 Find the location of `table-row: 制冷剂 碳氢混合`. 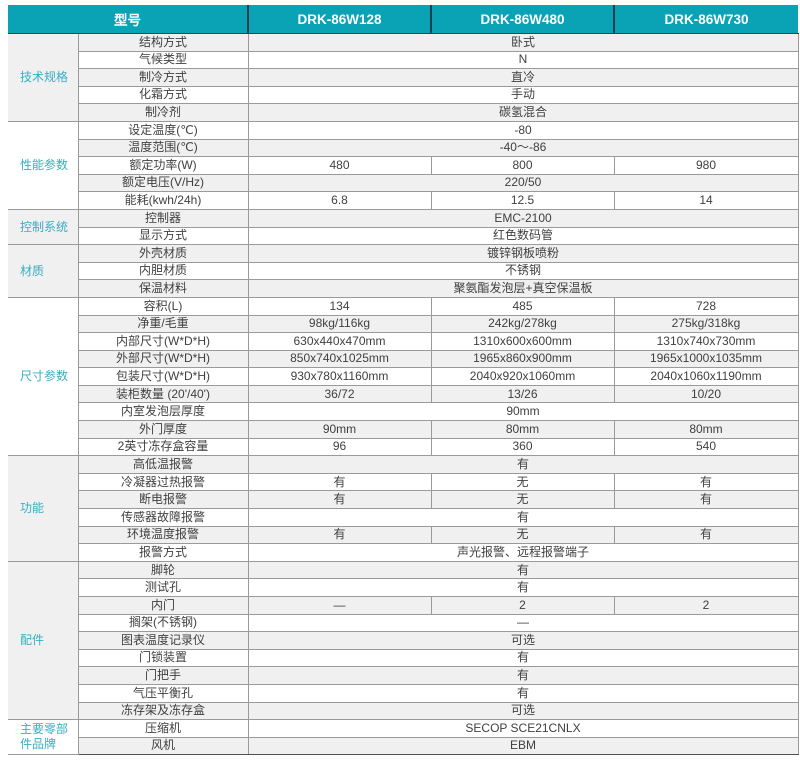

table-row: 制冷剂 碳氢混合 is located at coordinates (403, 112).